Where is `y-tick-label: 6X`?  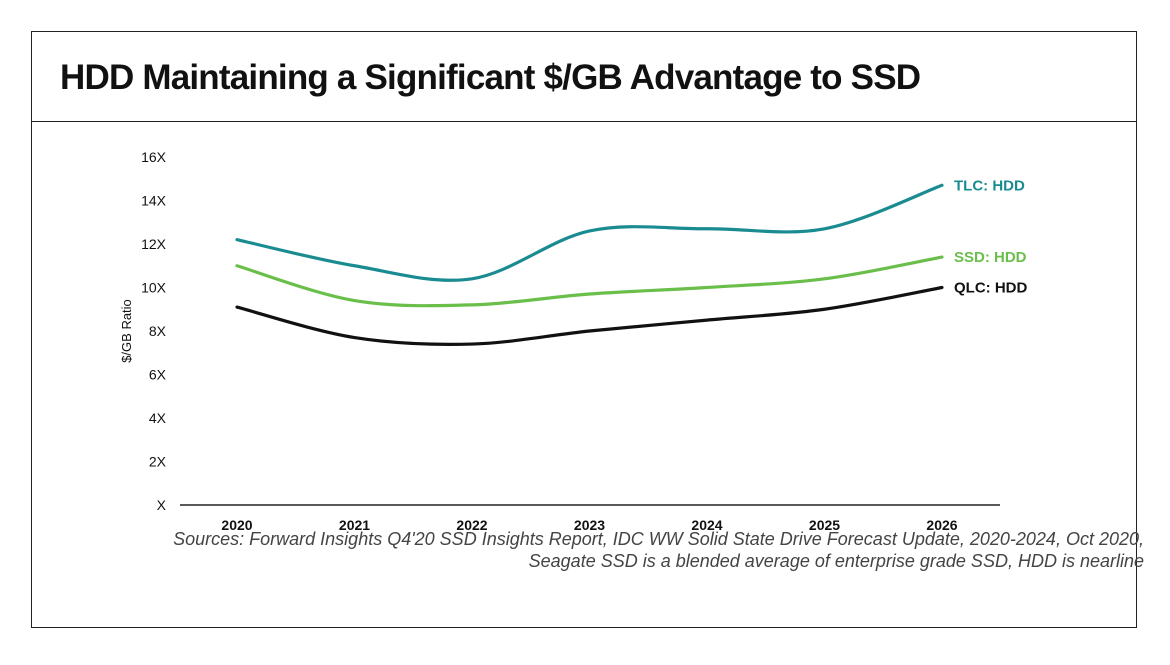
y-tick-label: 6X is located at coordinates (158, 375).